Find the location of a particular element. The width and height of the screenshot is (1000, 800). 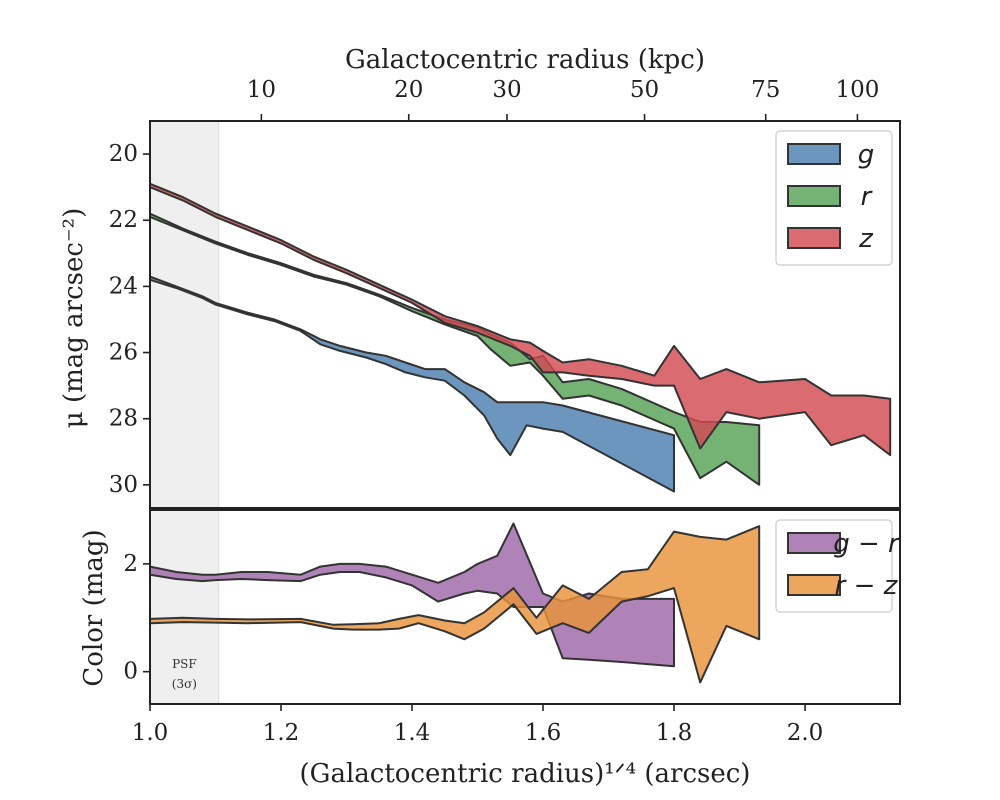

series-band-rz is located at coordinates (455, 604).